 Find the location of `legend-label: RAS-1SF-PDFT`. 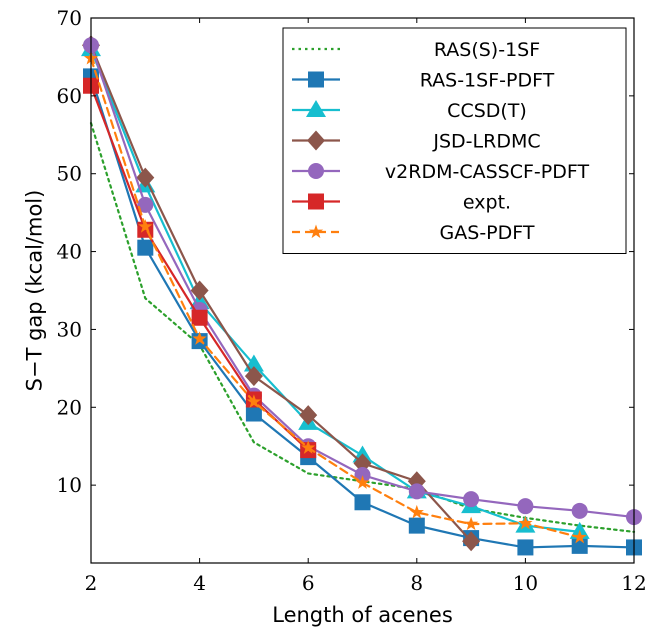

legend-label: RAS-1SF-PDFT is located at coordinates (487, 81).